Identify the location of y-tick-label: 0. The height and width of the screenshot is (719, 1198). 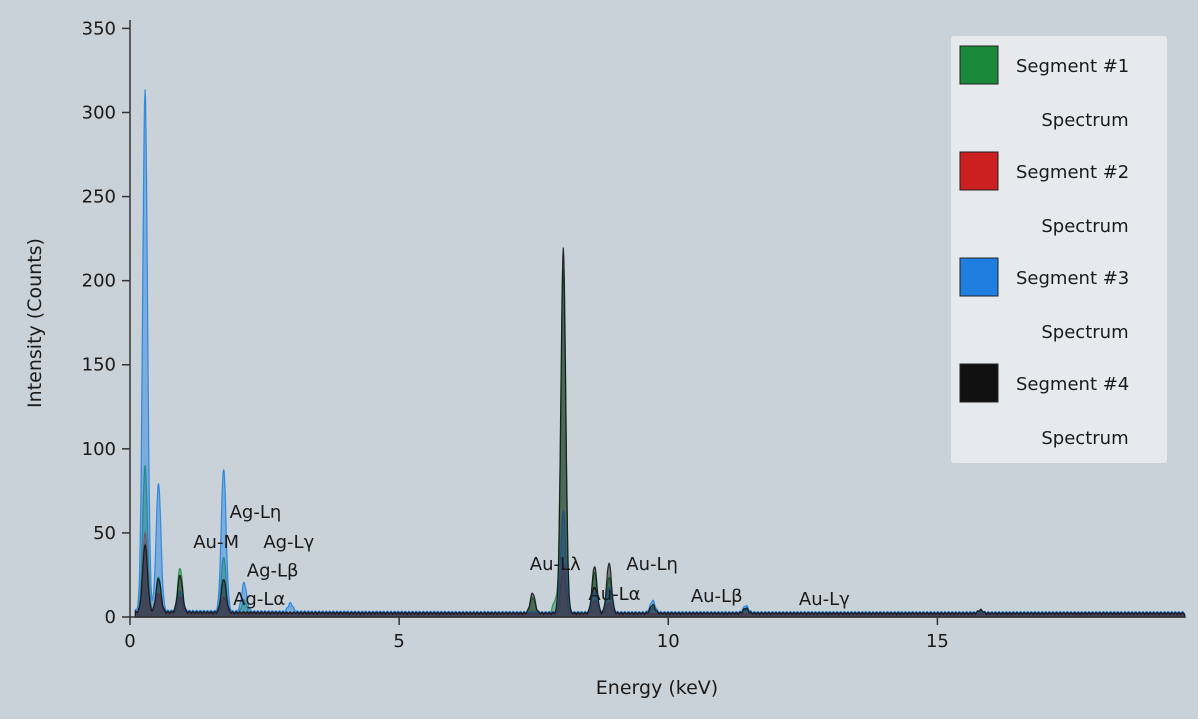
(110, 617).